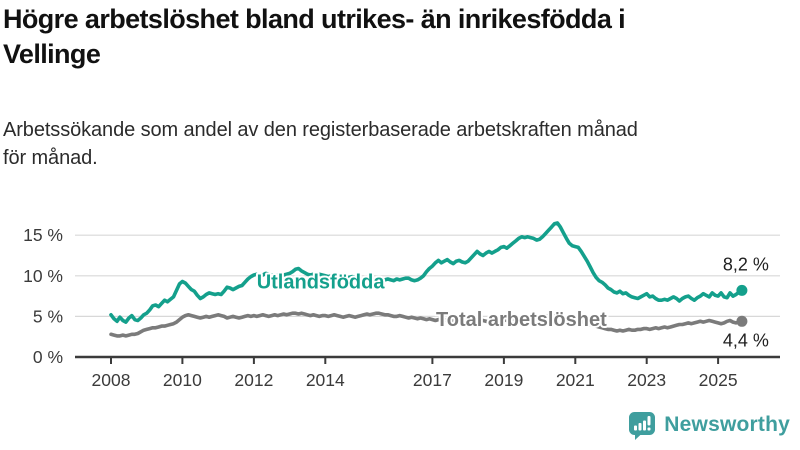 This screenshot has height=450, width=800. I want to click on x-tick-label: 2023, so click(646, 380).